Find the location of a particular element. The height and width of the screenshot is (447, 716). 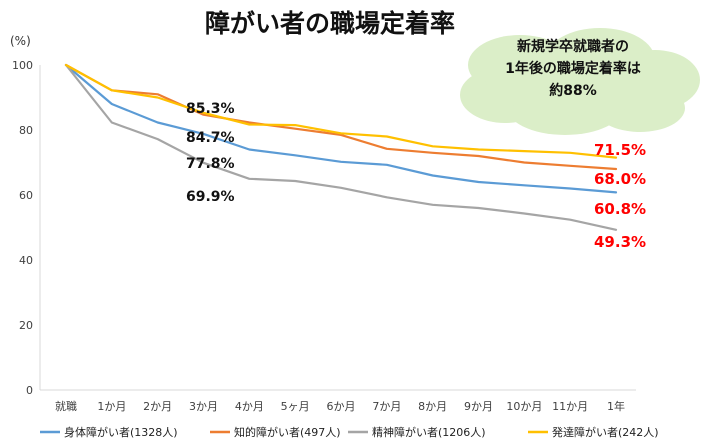

callout-cloud is located at coordinates (580, 81).